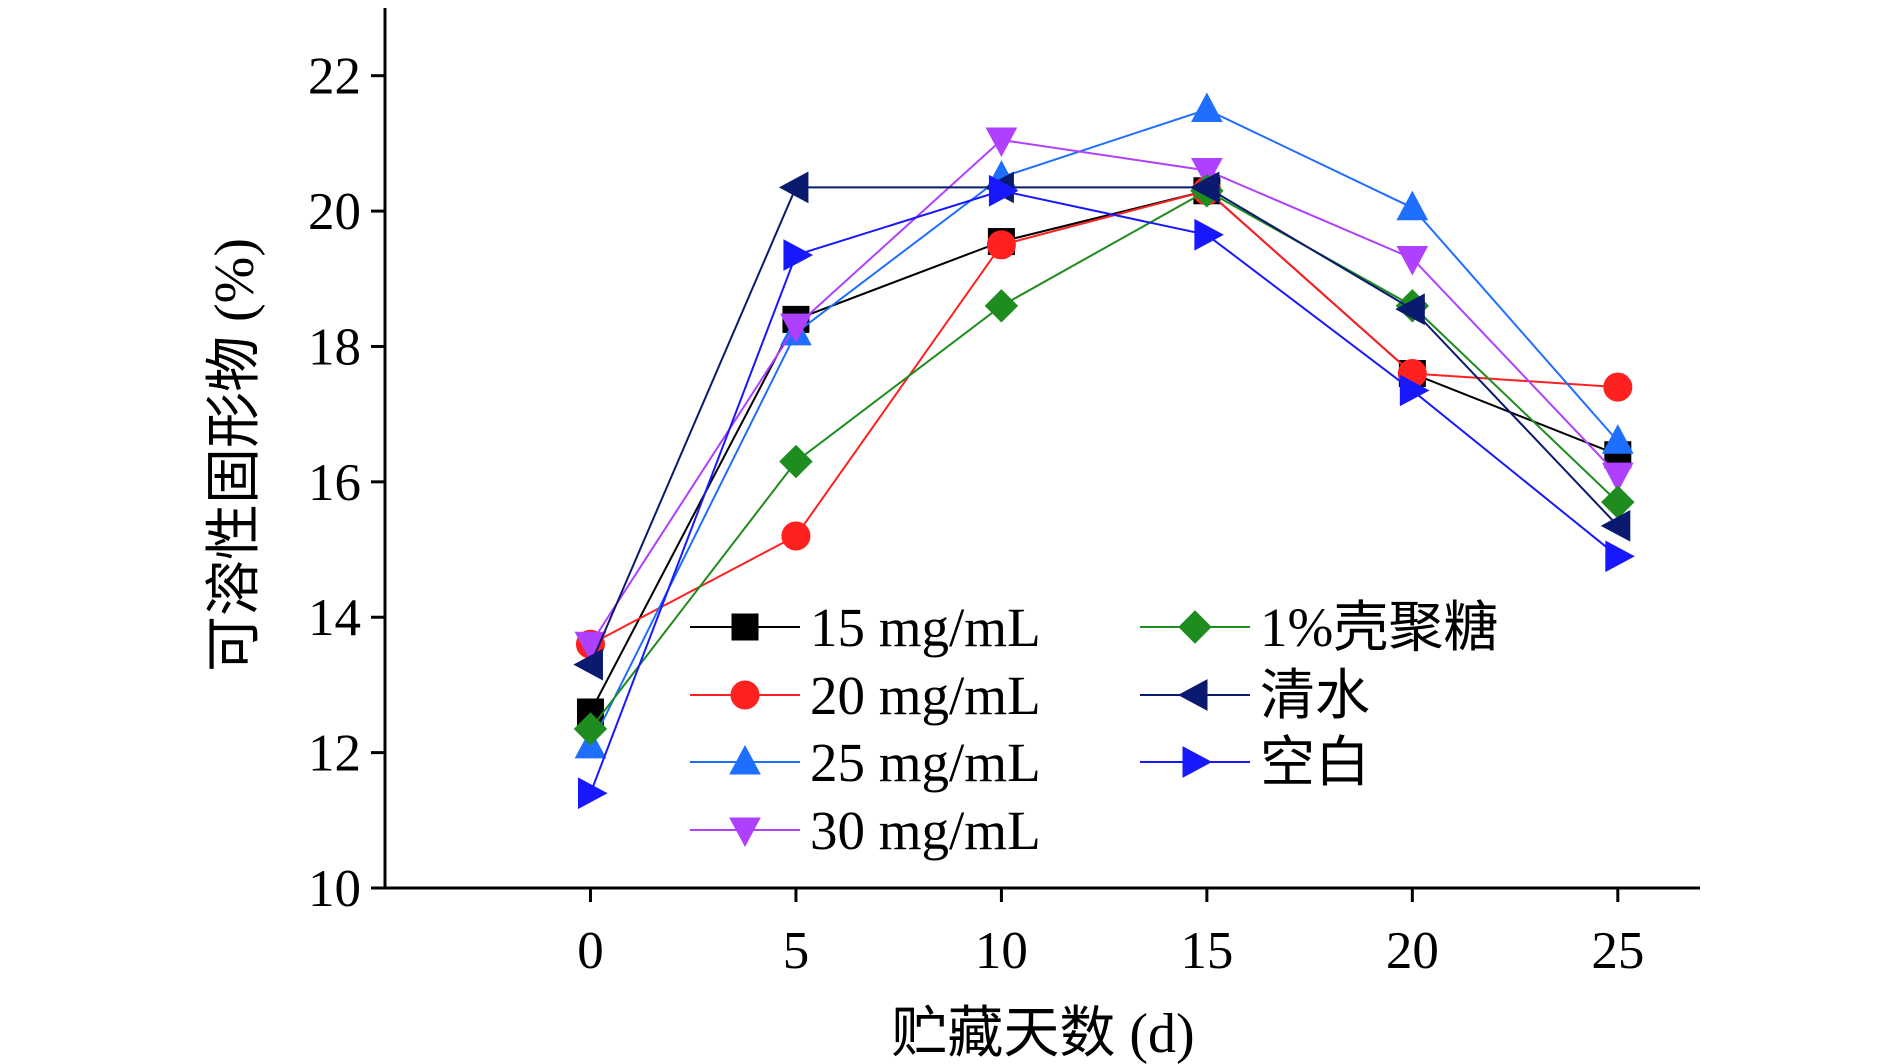  What do you see at coordinates (235, 455) in the screenshot?
I see `y-axis-title: 可溶性固形物 (%)` at bounding box center [235, 455].